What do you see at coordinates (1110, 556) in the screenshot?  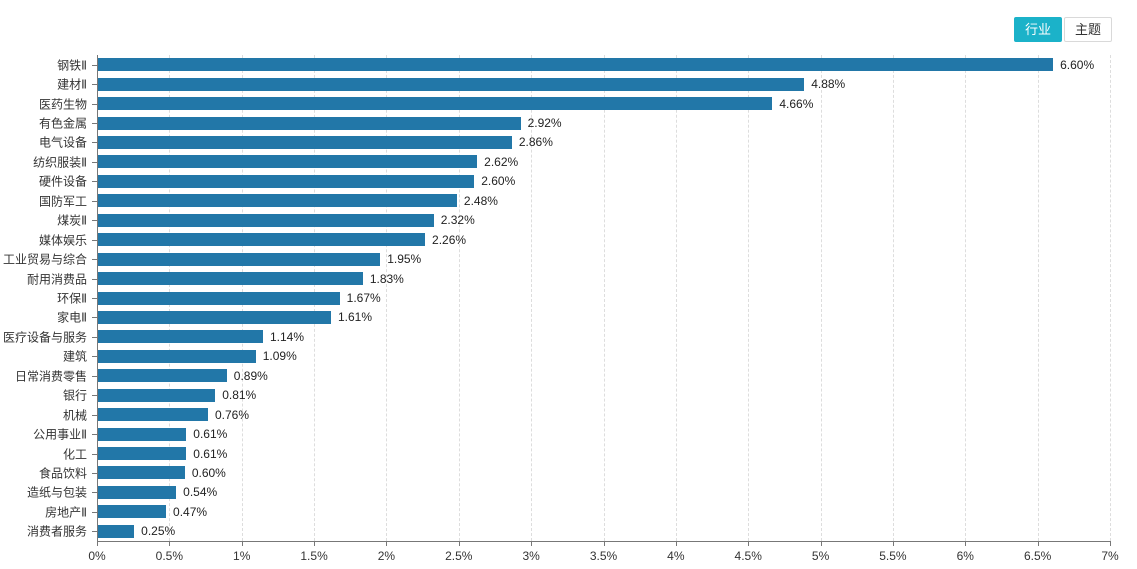 I see `x-axis-tick-label: 7%` at bounding box center [1110, 556].